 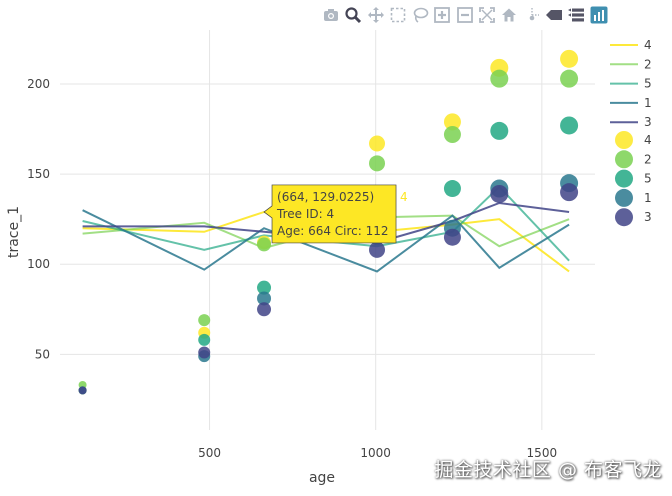 I want to click on camera-icon, so click(x=331, y=15).